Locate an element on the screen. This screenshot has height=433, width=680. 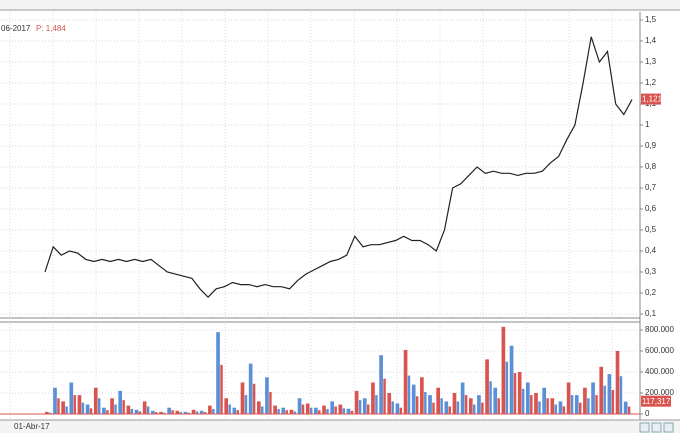
y-tick-label: 1,5 is located at coordinates (651, 19).